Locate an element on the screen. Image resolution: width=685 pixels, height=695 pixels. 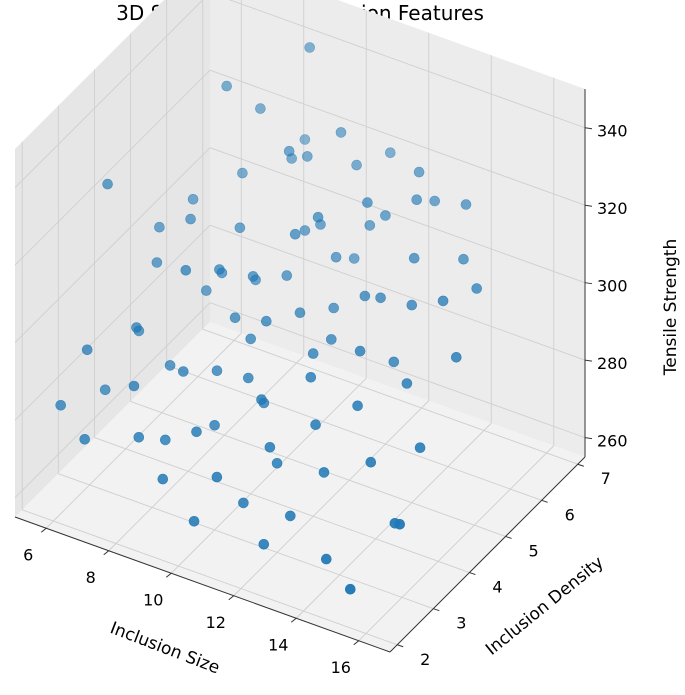
z-tick-label: 340 is located at coordinates (612, 131).